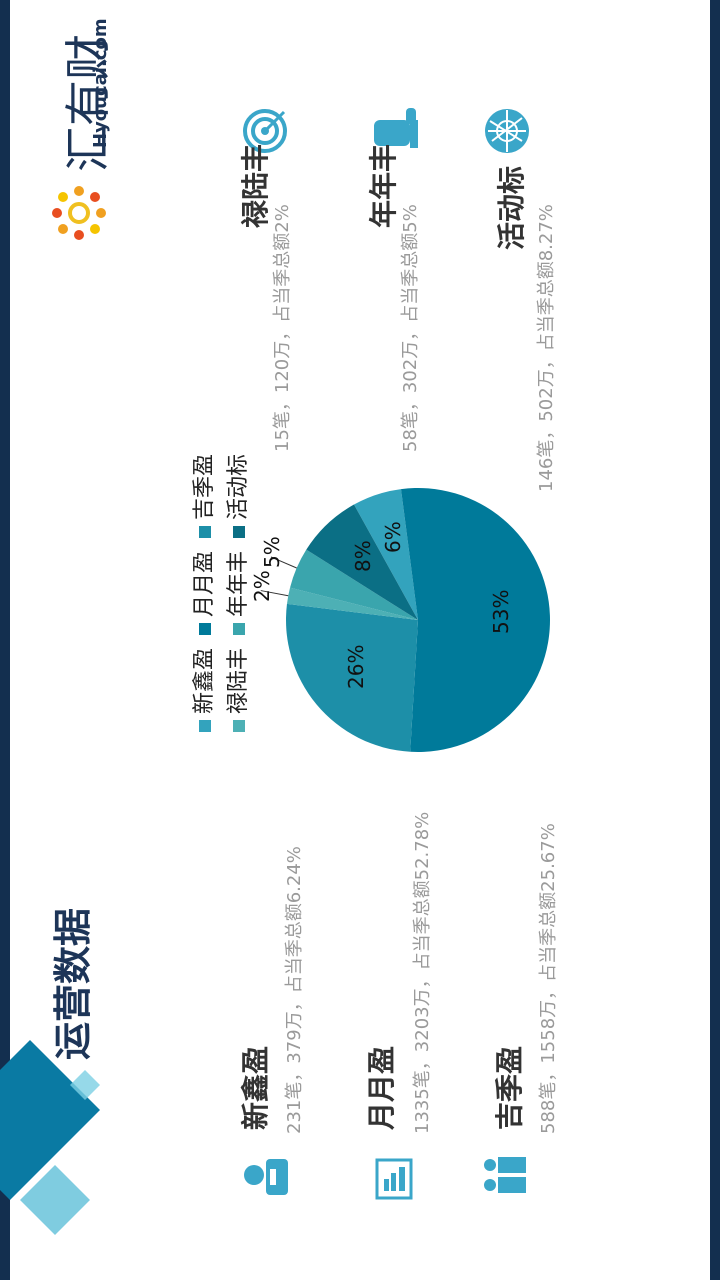 This screenshot has height=1280, width=720. What do you see at coordinates (507, 131) in the screenshot?
I see `globe-icon` at bounding box center [507, 131].